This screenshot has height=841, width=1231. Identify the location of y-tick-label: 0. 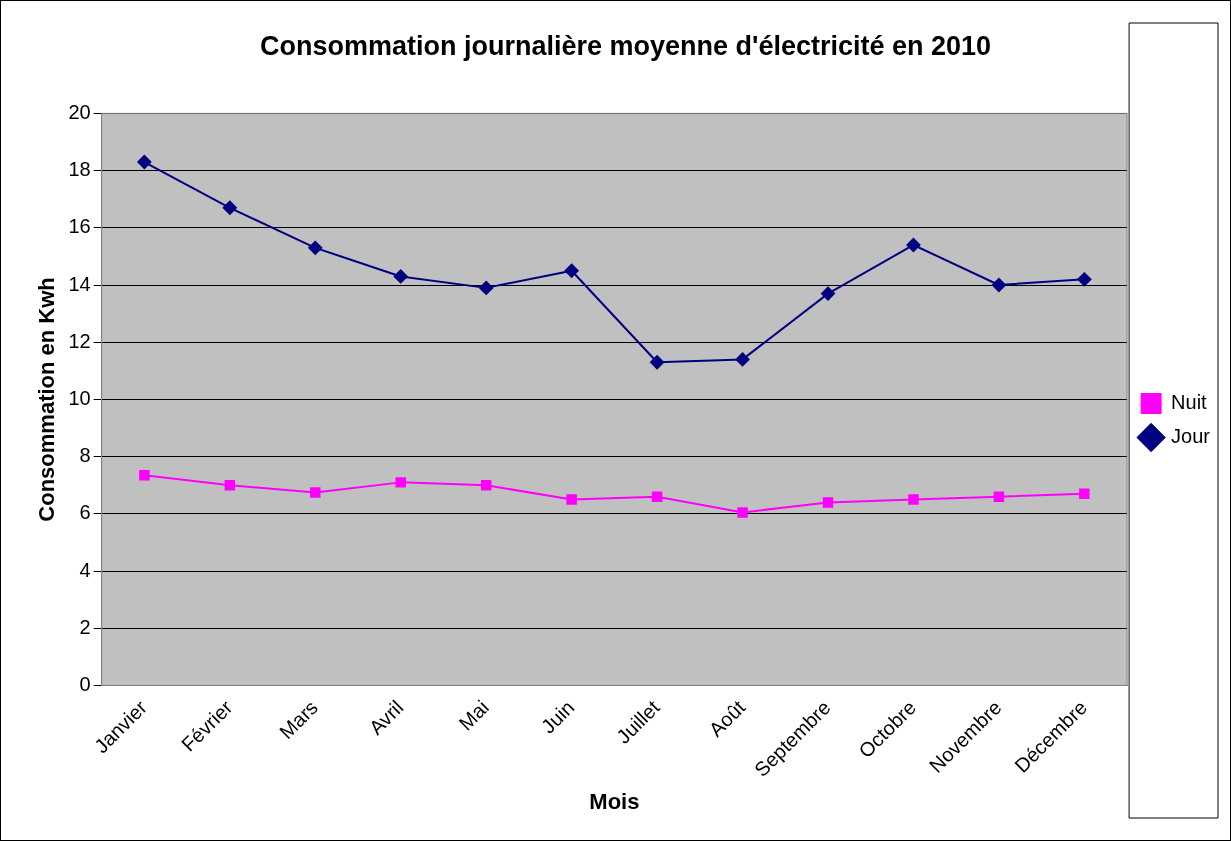
(85, 683).